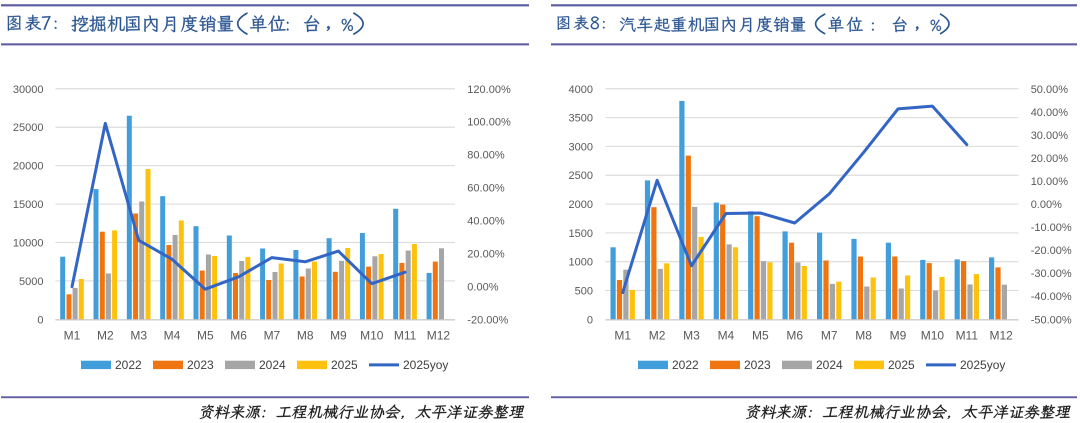 The image size is (1080, 423). What do you see at coordinates (1051, 228) in the screenshot?
I see `svg-text: -10.00%` at bounding box center [1051, 228].